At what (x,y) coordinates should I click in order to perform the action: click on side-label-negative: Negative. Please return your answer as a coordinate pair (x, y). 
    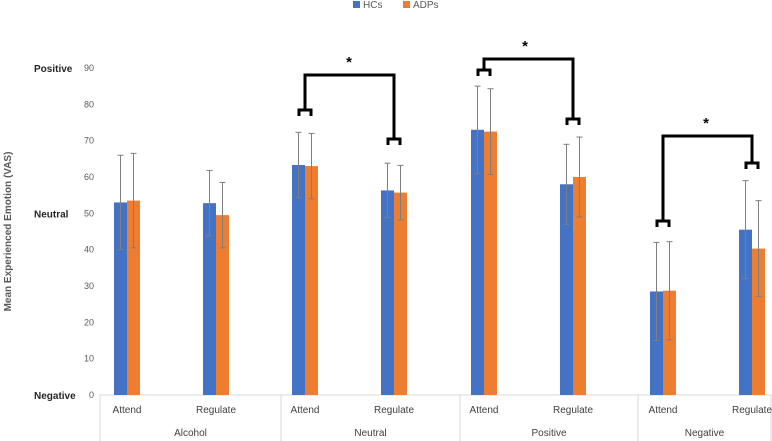
    Looking at the image, I should click on (55, 396).